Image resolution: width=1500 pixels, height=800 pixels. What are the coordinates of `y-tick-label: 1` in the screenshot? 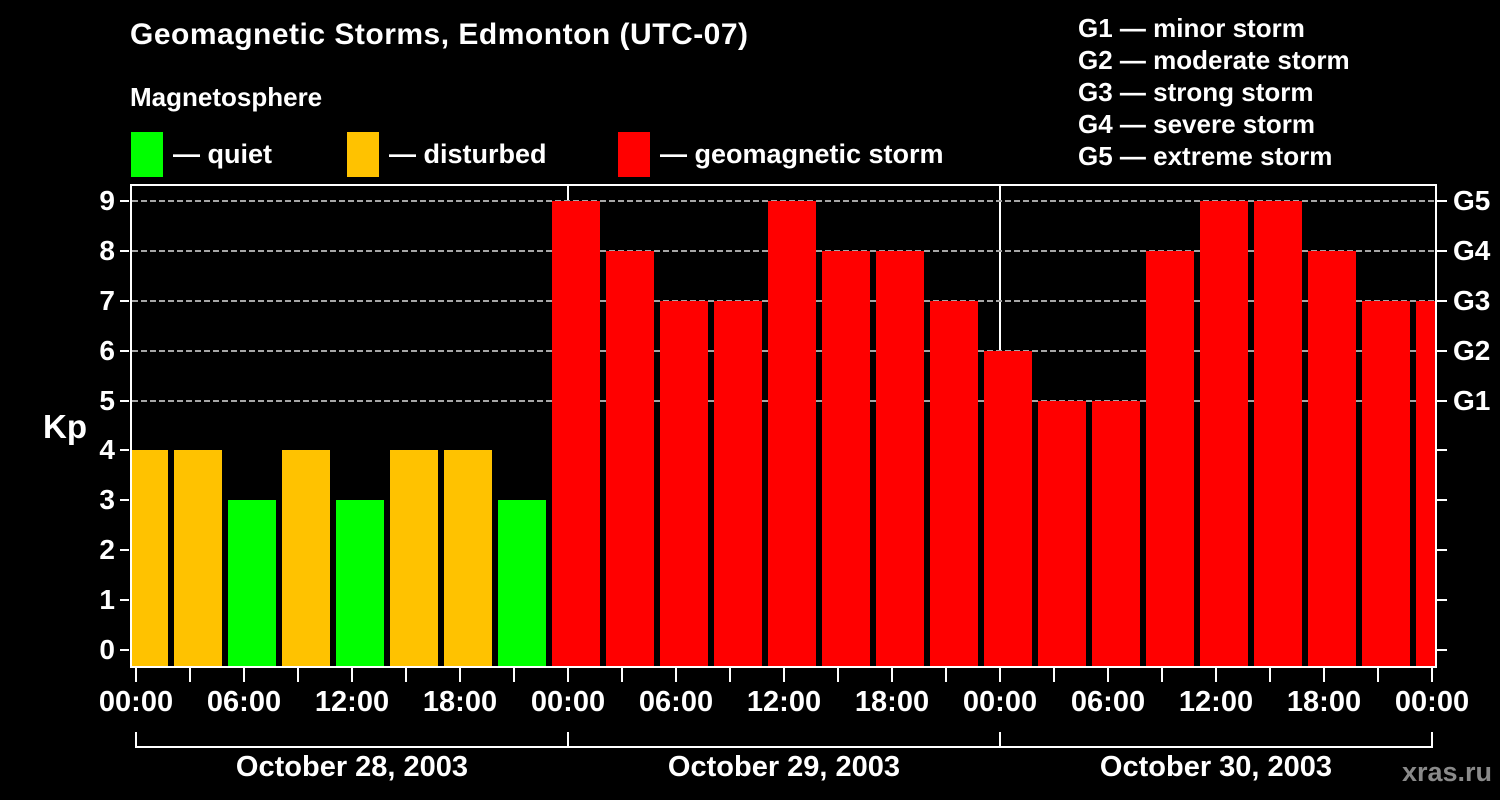 It's located at (107, 600).